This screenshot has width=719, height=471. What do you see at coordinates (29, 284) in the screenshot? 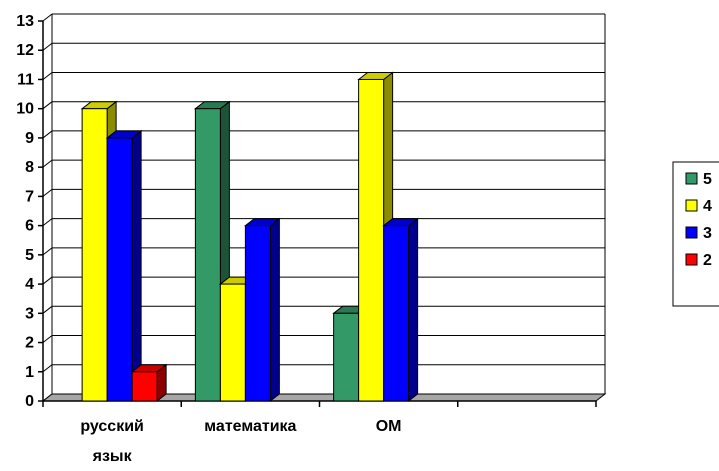
I see `y-tick-label: 4` at bounding box center [29, 284].